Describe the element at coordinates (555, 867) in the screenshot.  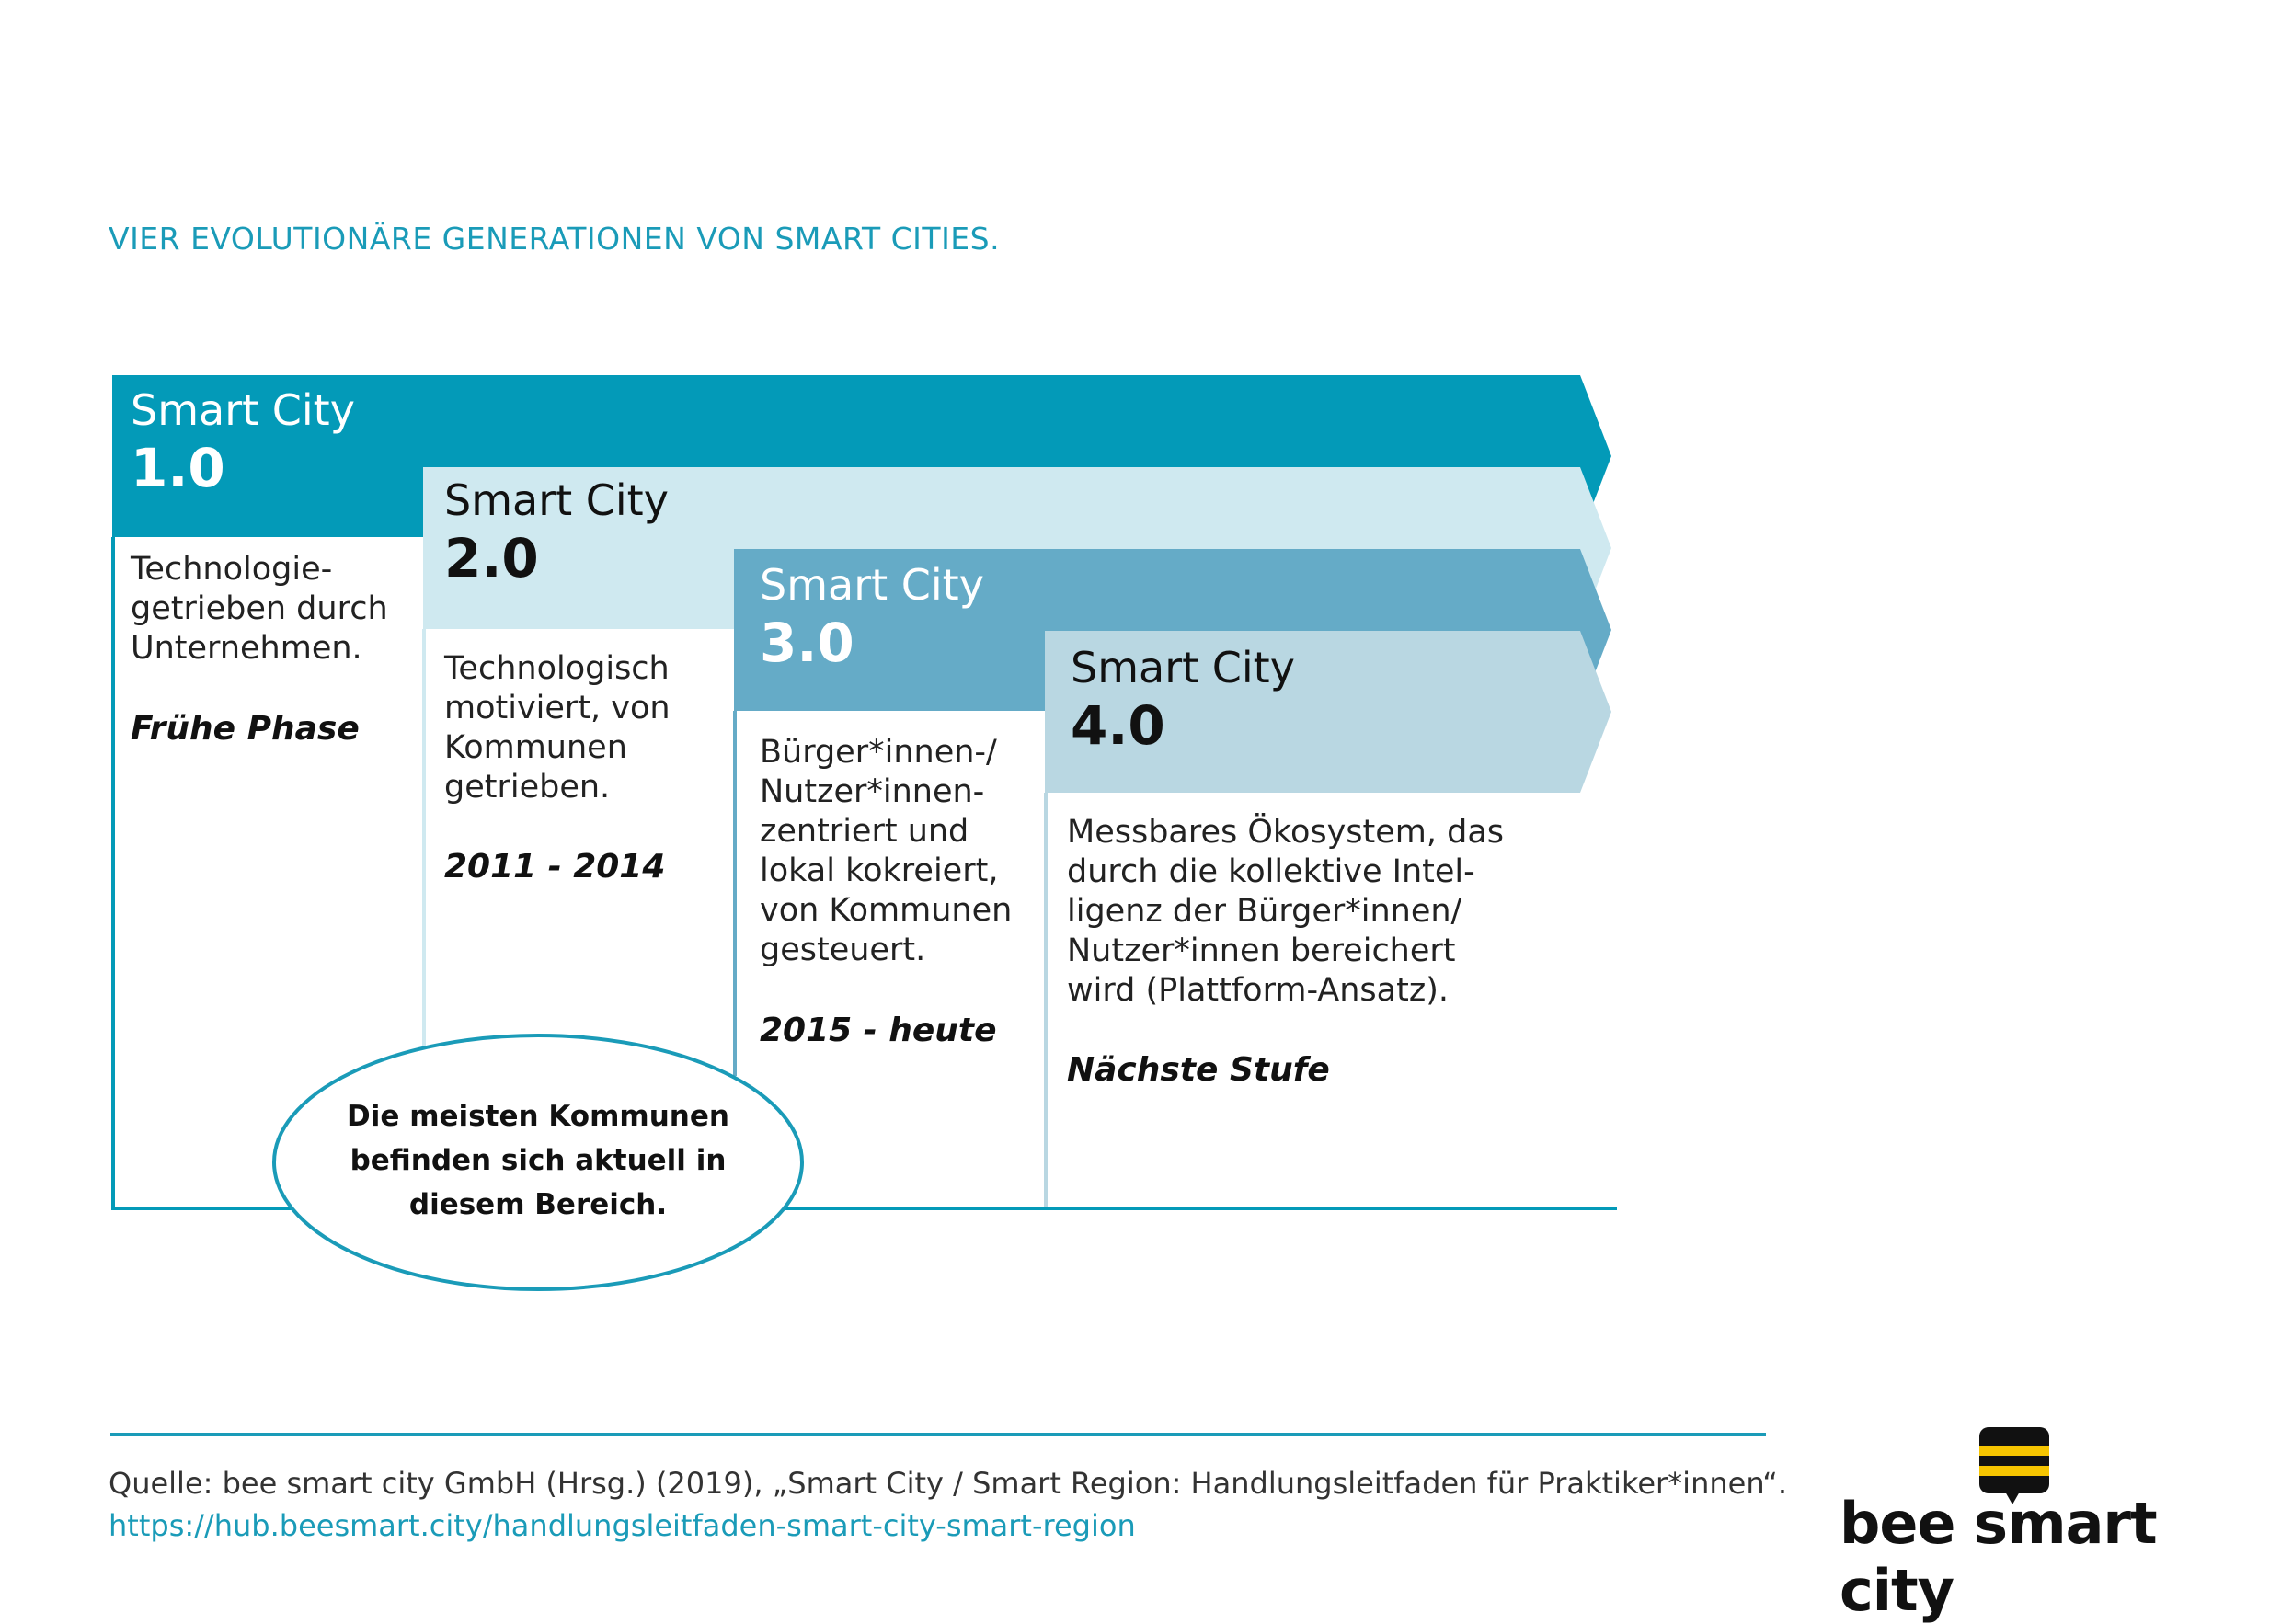
I see `gen2-phase: 2011 - 2014` at that location.